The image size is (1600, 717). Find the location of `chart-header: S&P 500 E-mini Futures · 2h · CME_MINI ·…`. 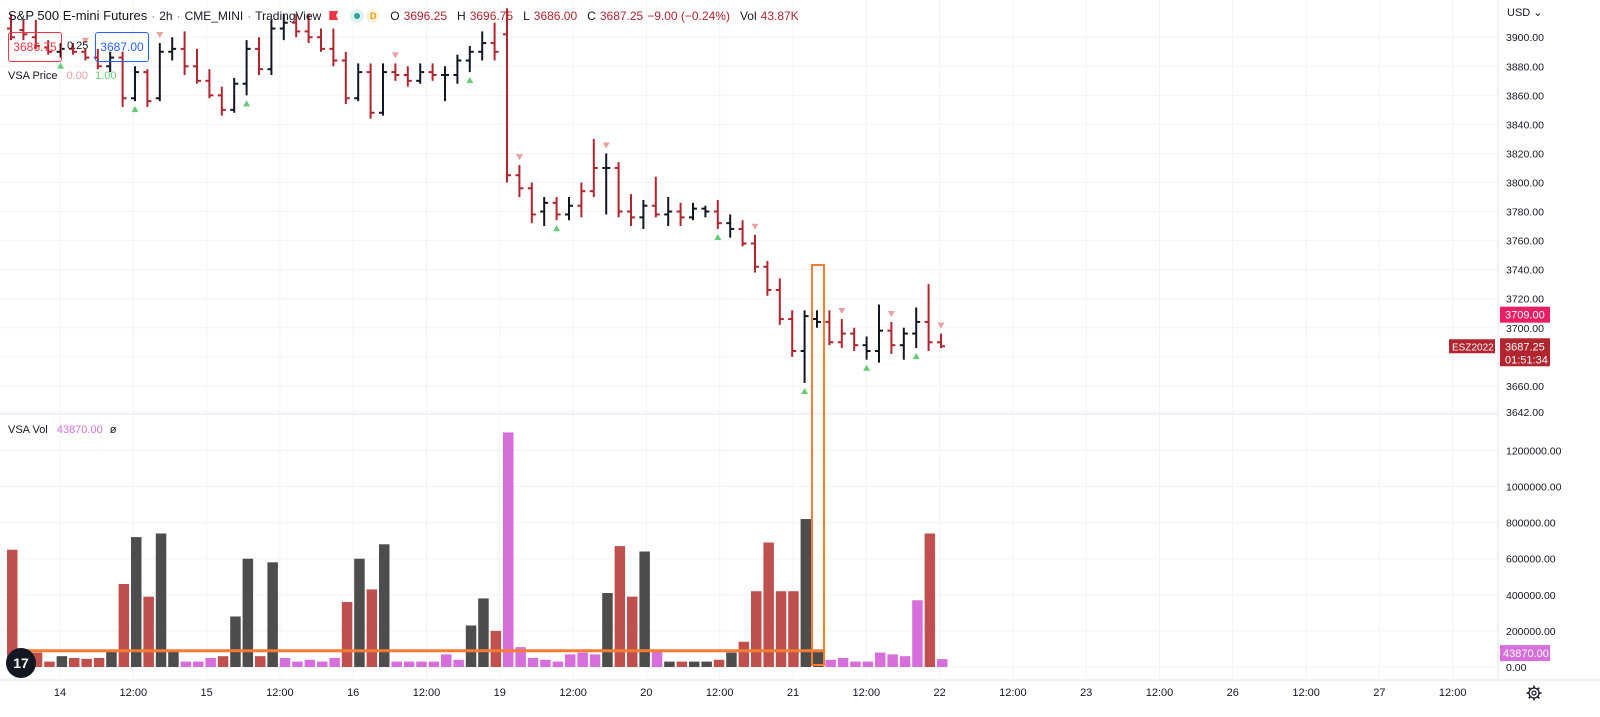

chart-header: S&P 500 E-mini Futures · 2h · CME_MINI ·… is located at coordinates (403, 15).